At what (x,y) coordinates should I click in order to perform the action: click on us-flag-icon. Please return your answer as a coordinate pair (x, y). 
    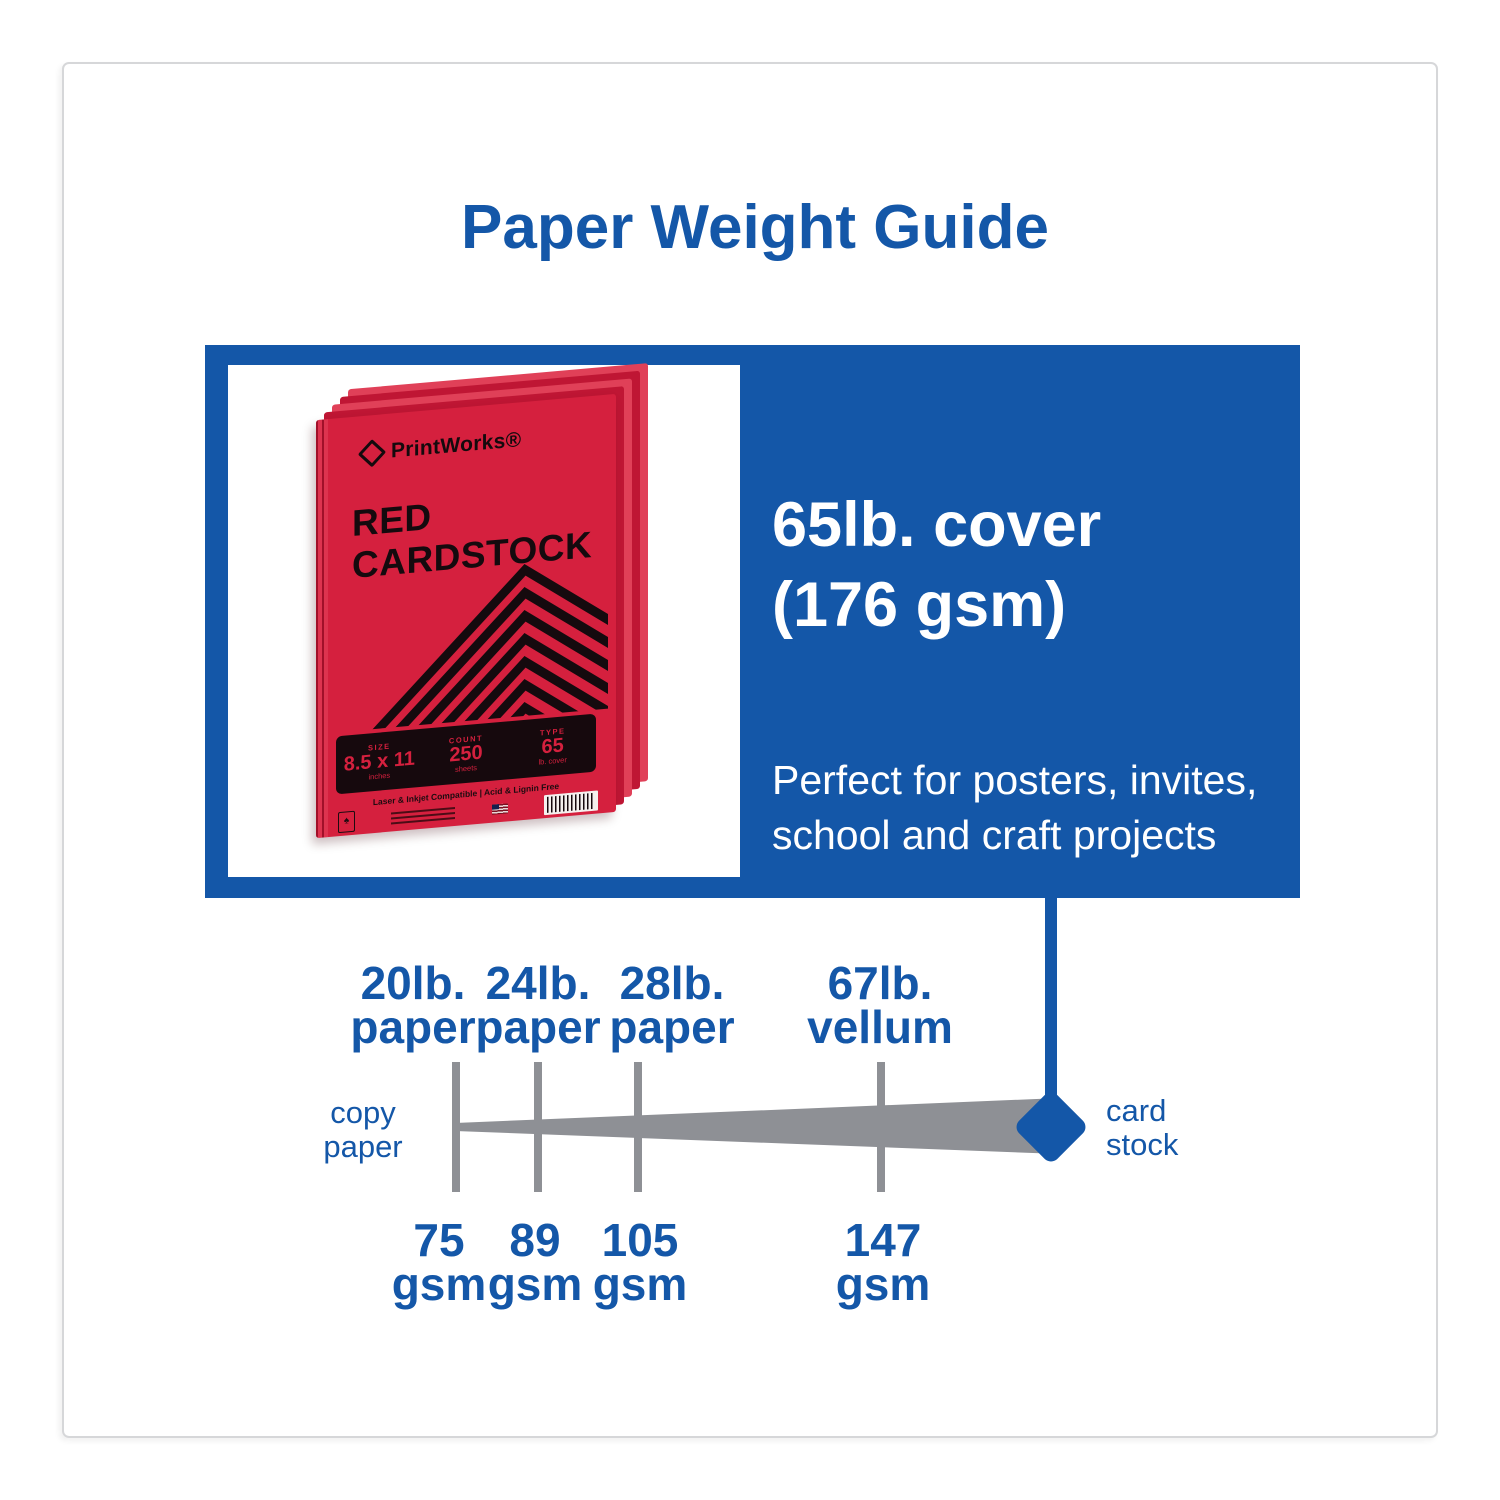
    Looking at the image, I should click on (499, 808).